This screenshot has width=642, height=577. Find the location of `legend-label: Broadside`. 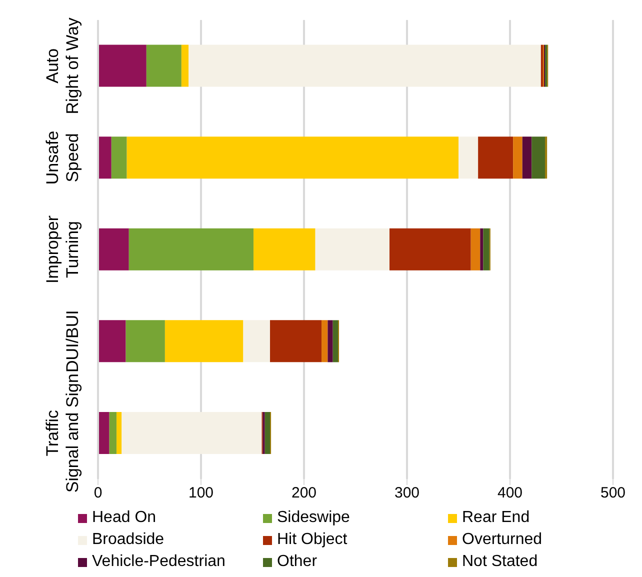

legend-label: Broadside is located at coordinates (128, 540).